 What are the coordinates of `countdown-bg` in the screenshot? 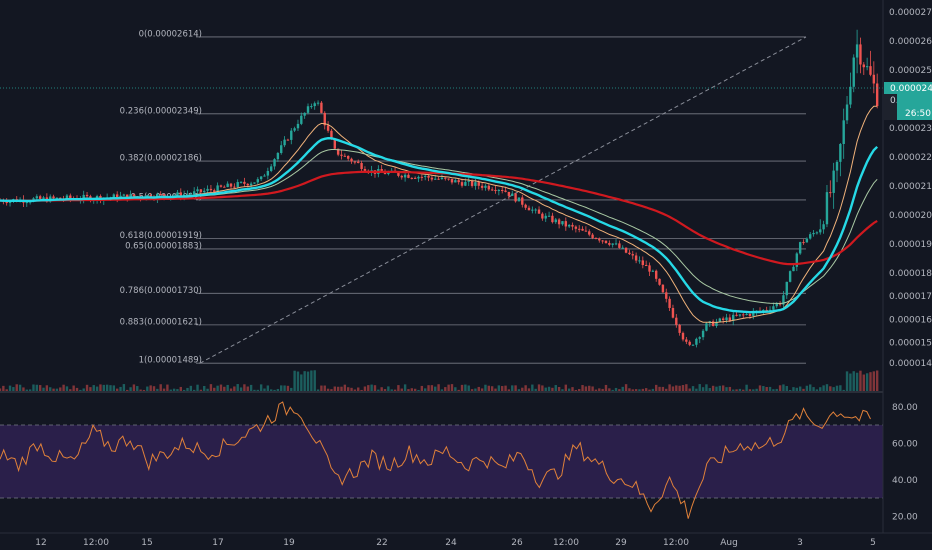 It's located at (914, 106).